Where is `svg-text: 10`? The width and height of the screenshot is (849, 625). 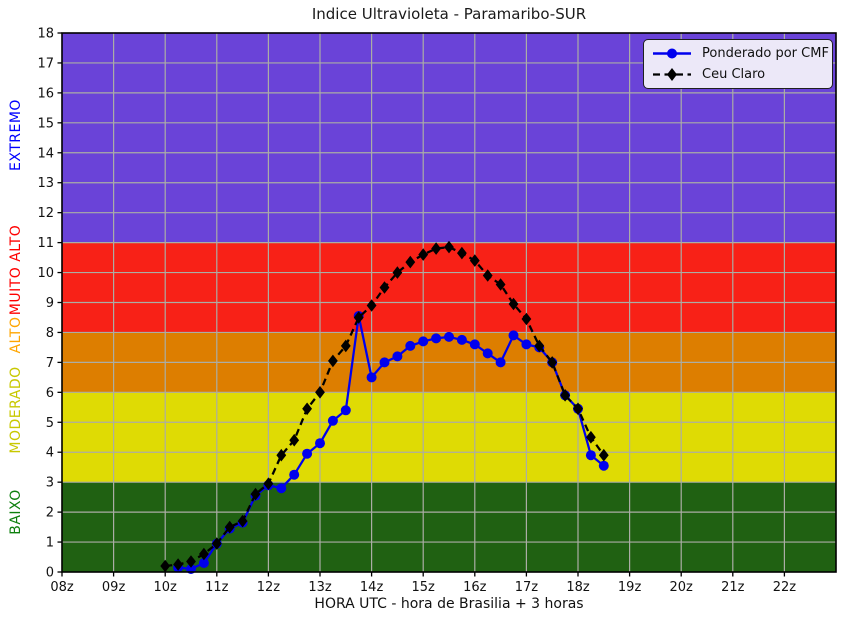
svg-text: 10 is located at coordinates (45, 273).